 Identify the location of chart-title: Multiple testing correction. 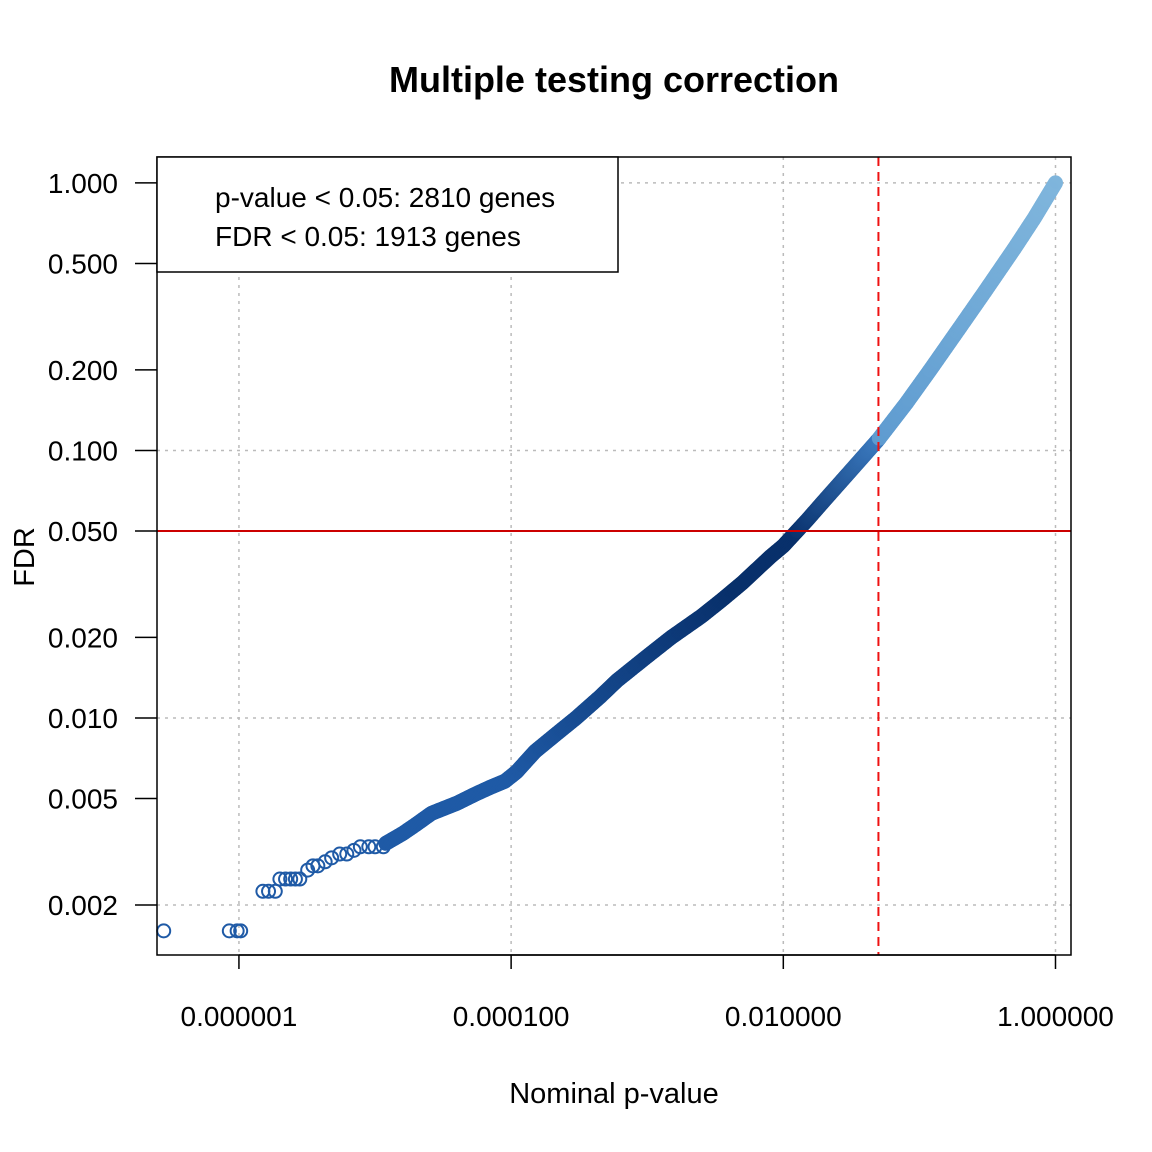
(614, 79).